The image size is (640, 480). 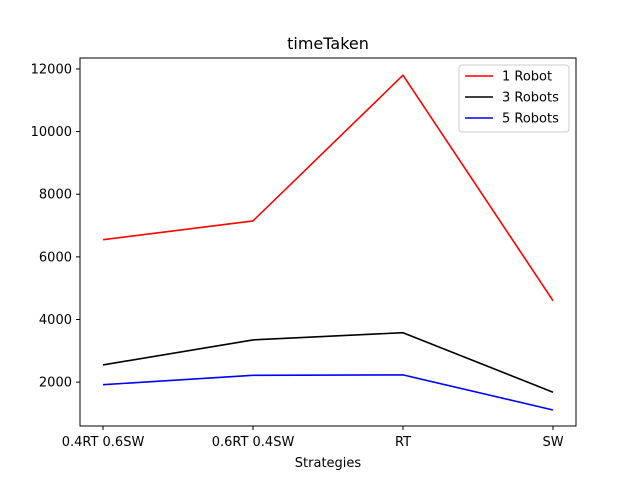 What do you see at coordinates (55, 320) in the screenshot?
I see `y-tick-label: 4000` at bounding box center [55, 320].